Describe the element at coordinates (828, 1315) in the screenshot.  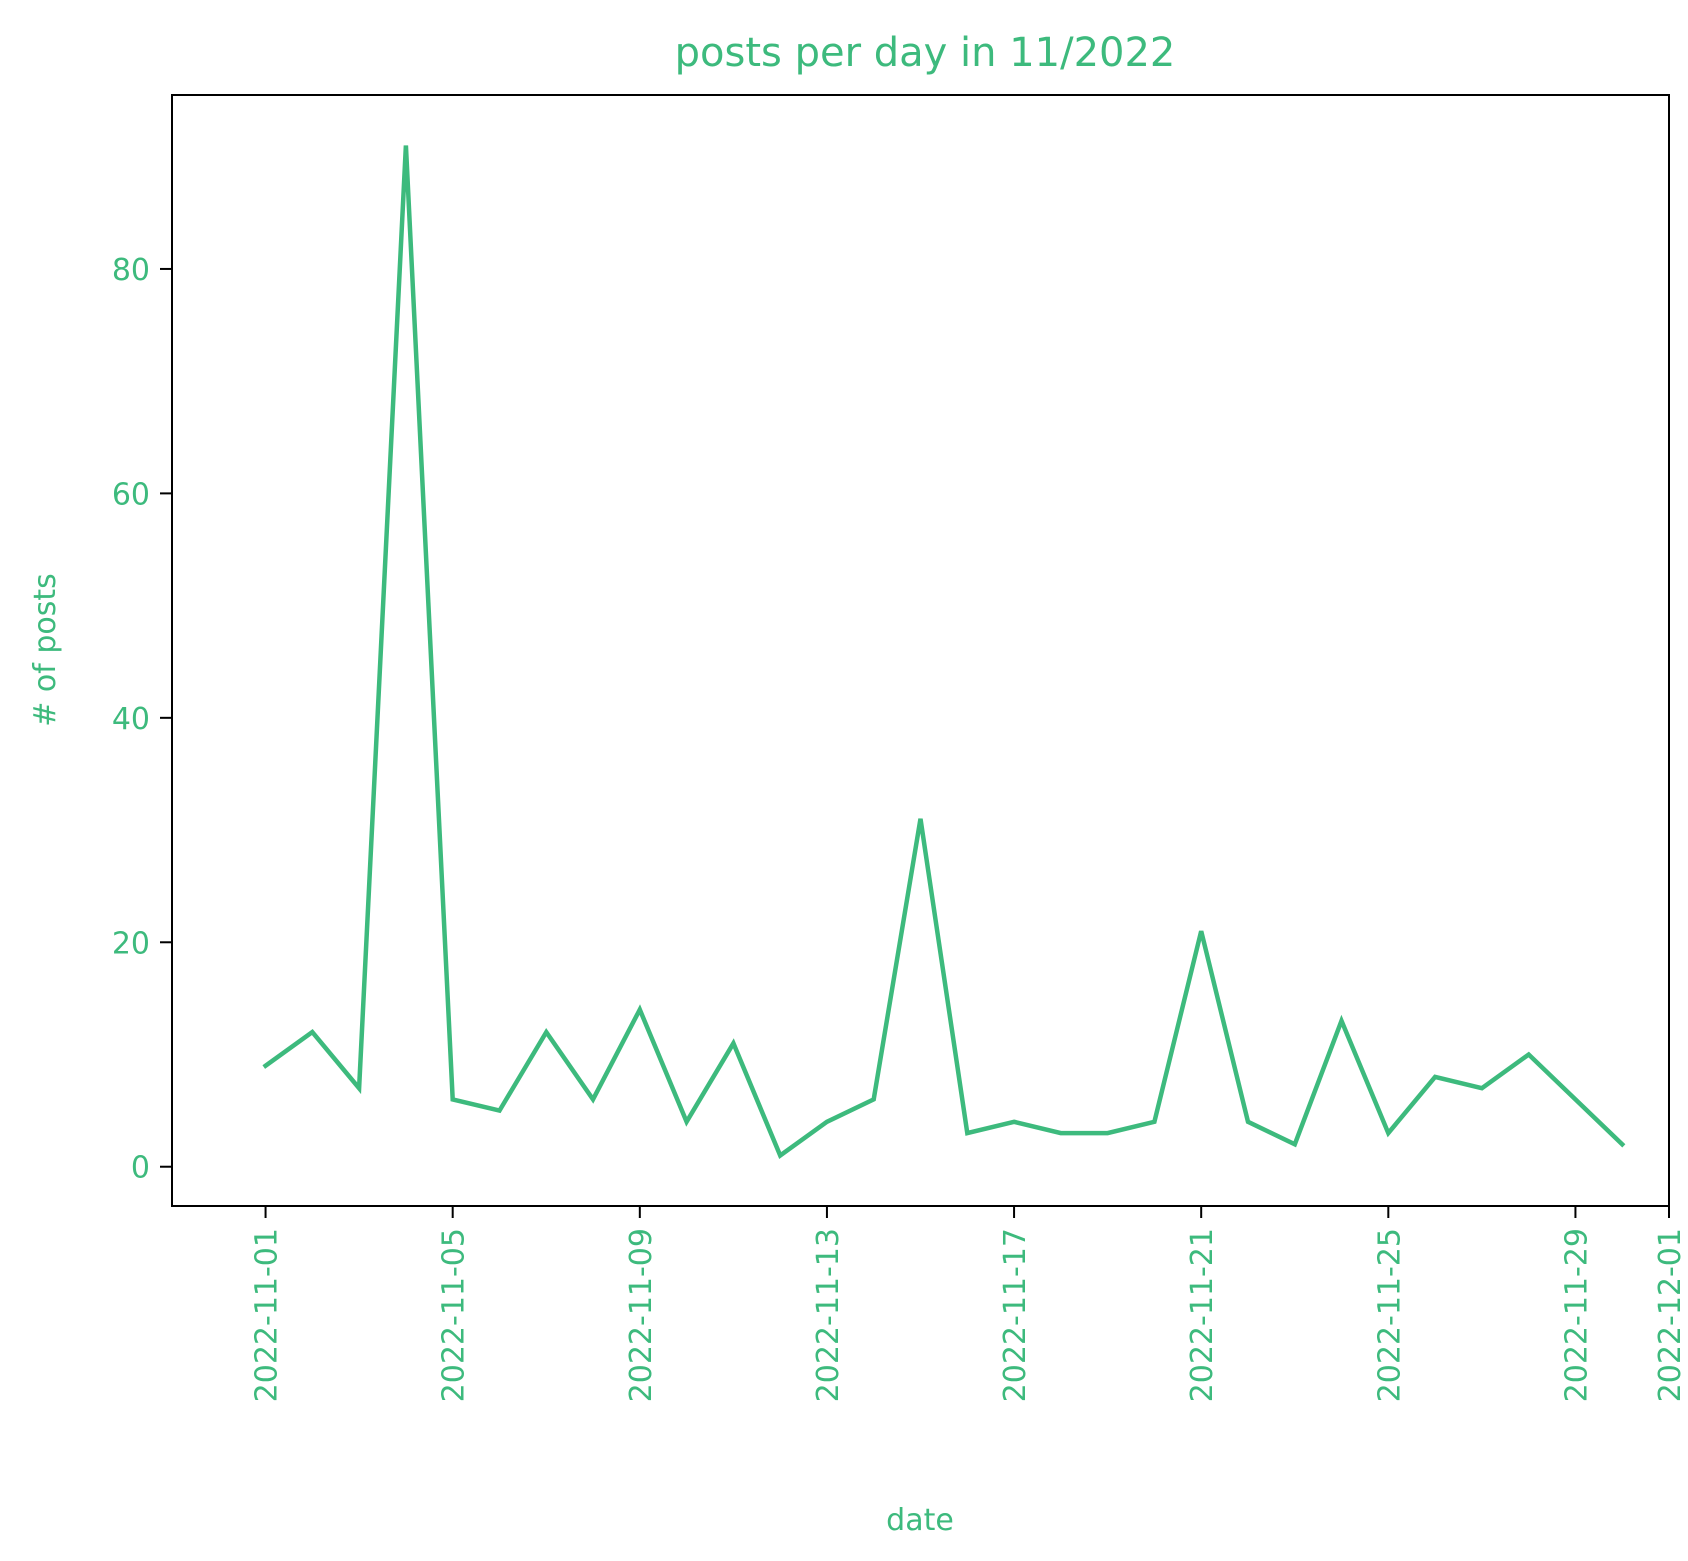
I see `x-tick-label: 2022-11-13` at that location.